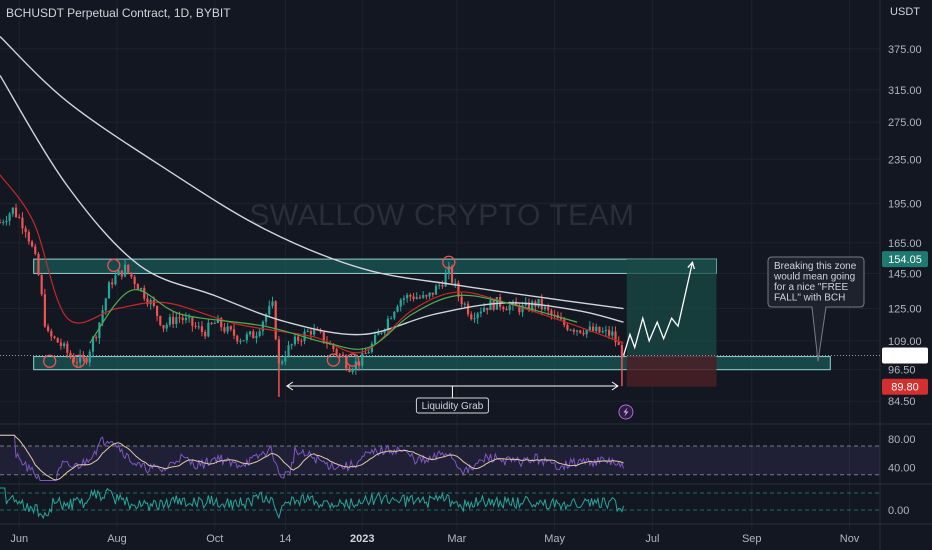  I want to click on time-axis: Jun Aug Oct 14 2023 Mar May Jul Sep Nov, so click(434, 539).